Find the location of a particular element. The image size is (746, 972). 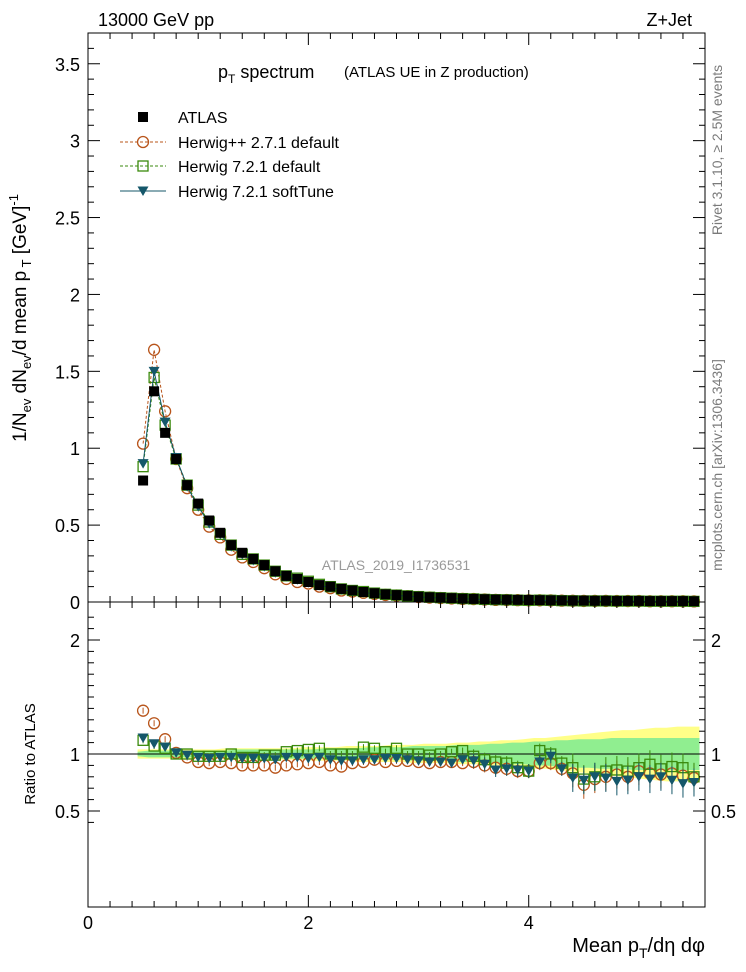

ratio-y-tick-label-right: 1 is located at coordinates (716, 755).